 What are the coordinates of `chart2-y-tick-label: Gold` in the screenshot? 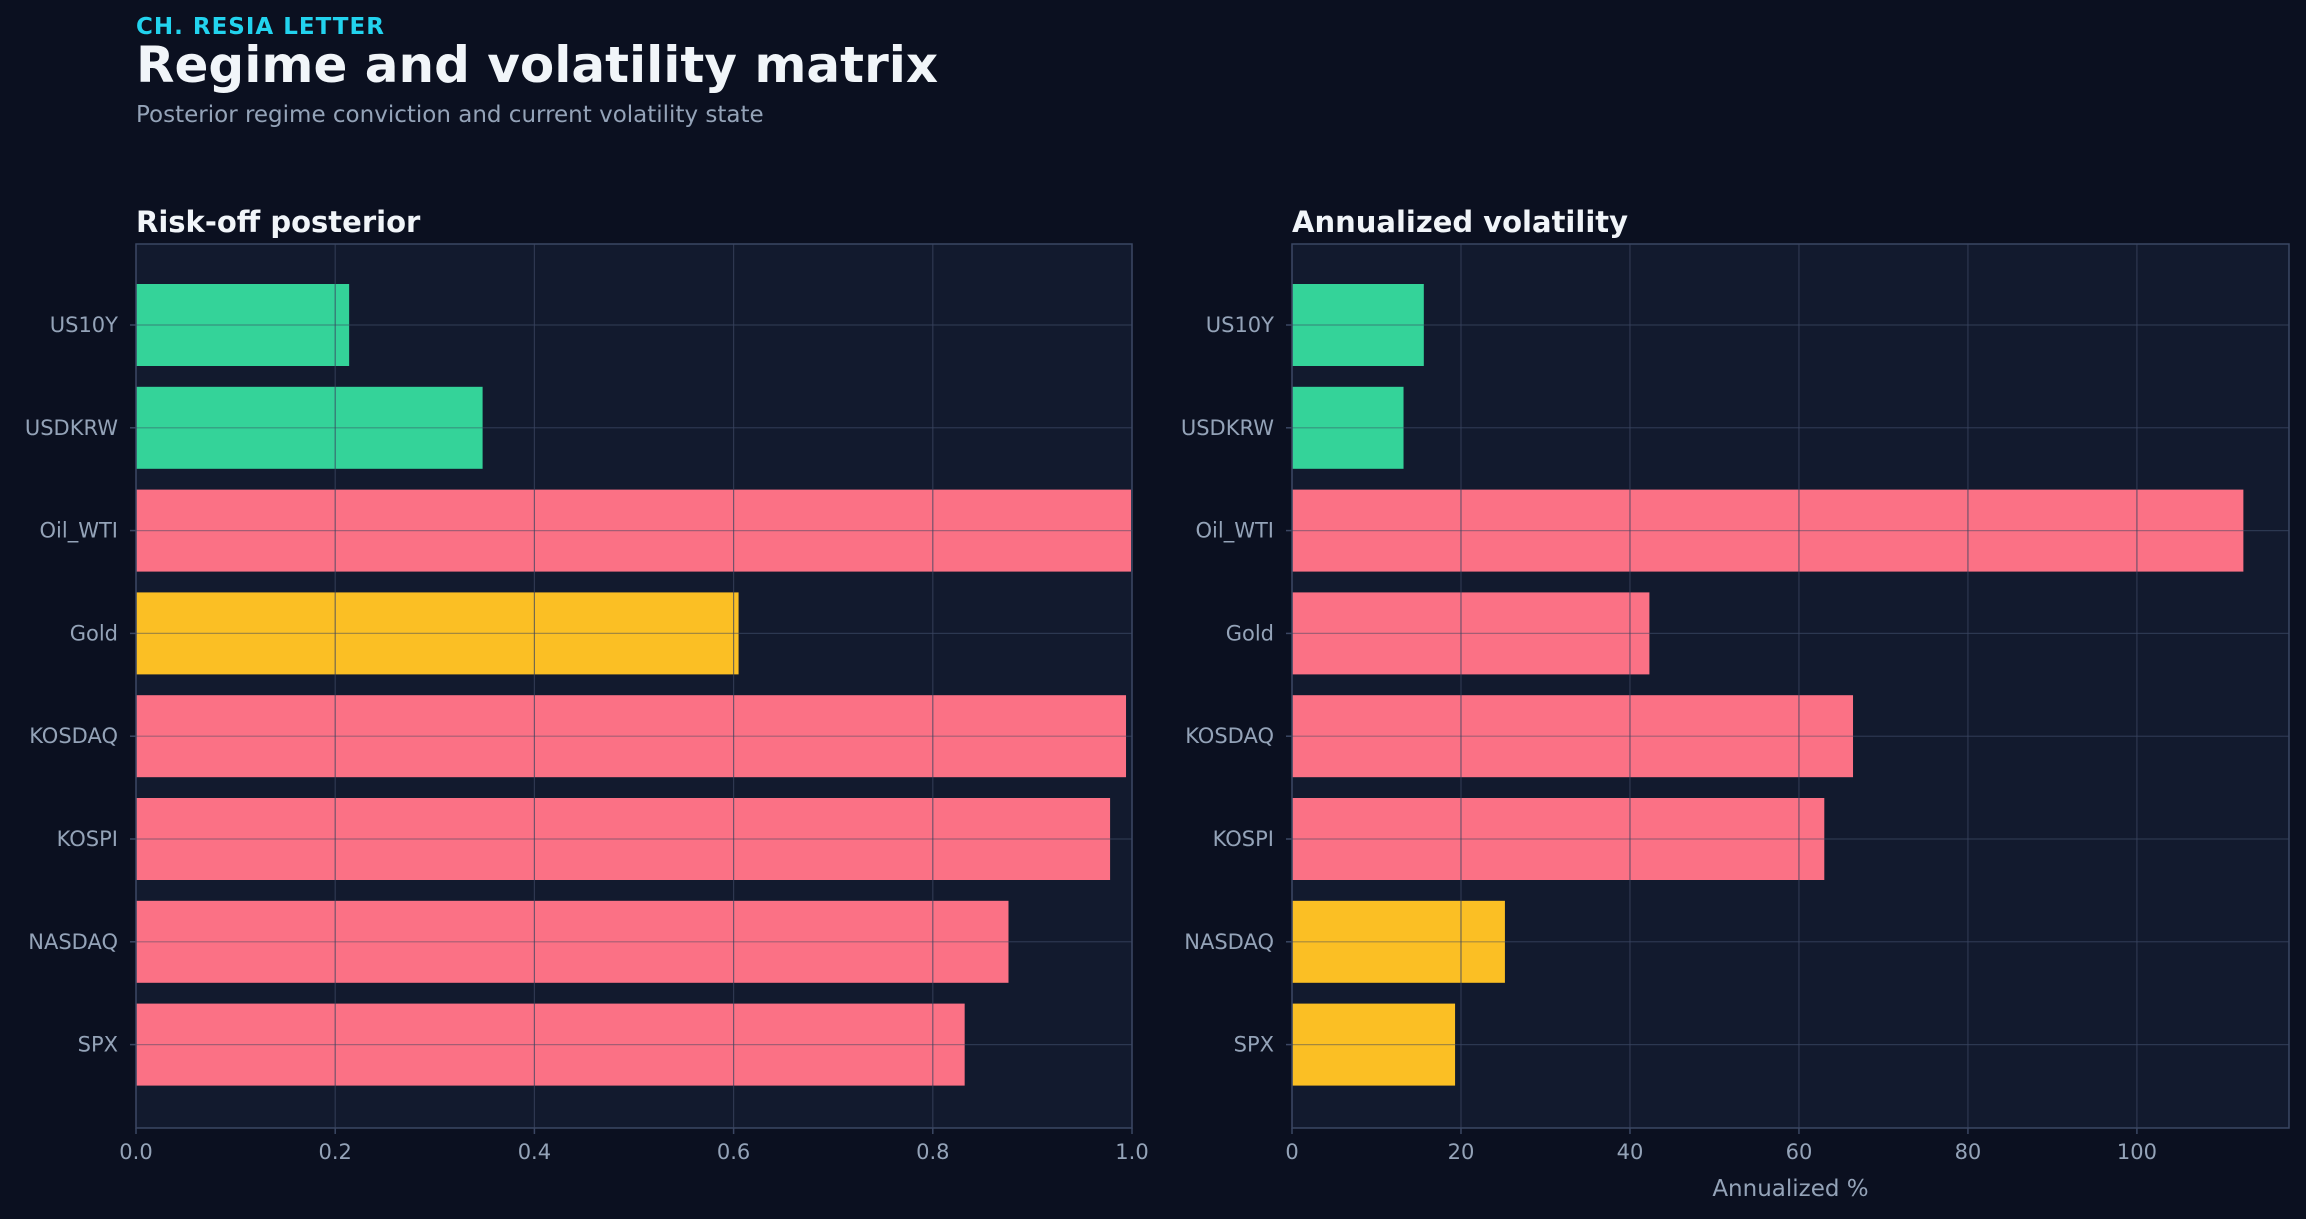 It's located at (1250, 633).